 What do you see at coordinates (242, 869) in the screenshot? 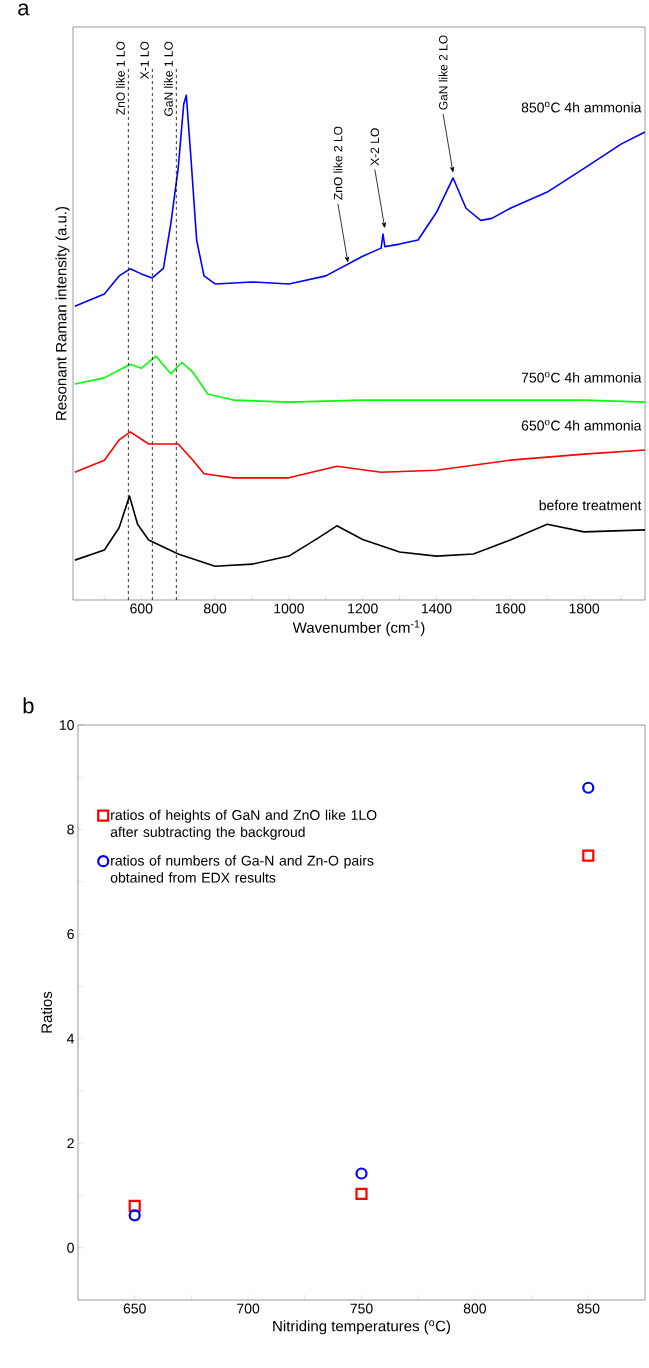
I see `legend-label: ratios of numbers of Ga-N and Zn-O pairs obtained from EDX results` at bounding box center [242, 869].